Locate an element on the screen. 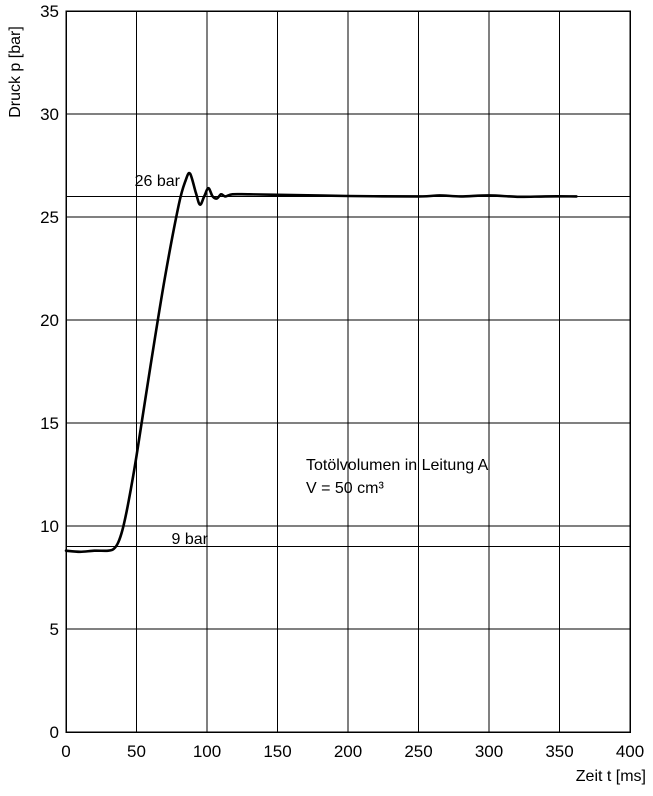 Image resolution: width=653 pixels, height=796 pixels. y-tick-label: 10 is located at coordinates (49, 526).